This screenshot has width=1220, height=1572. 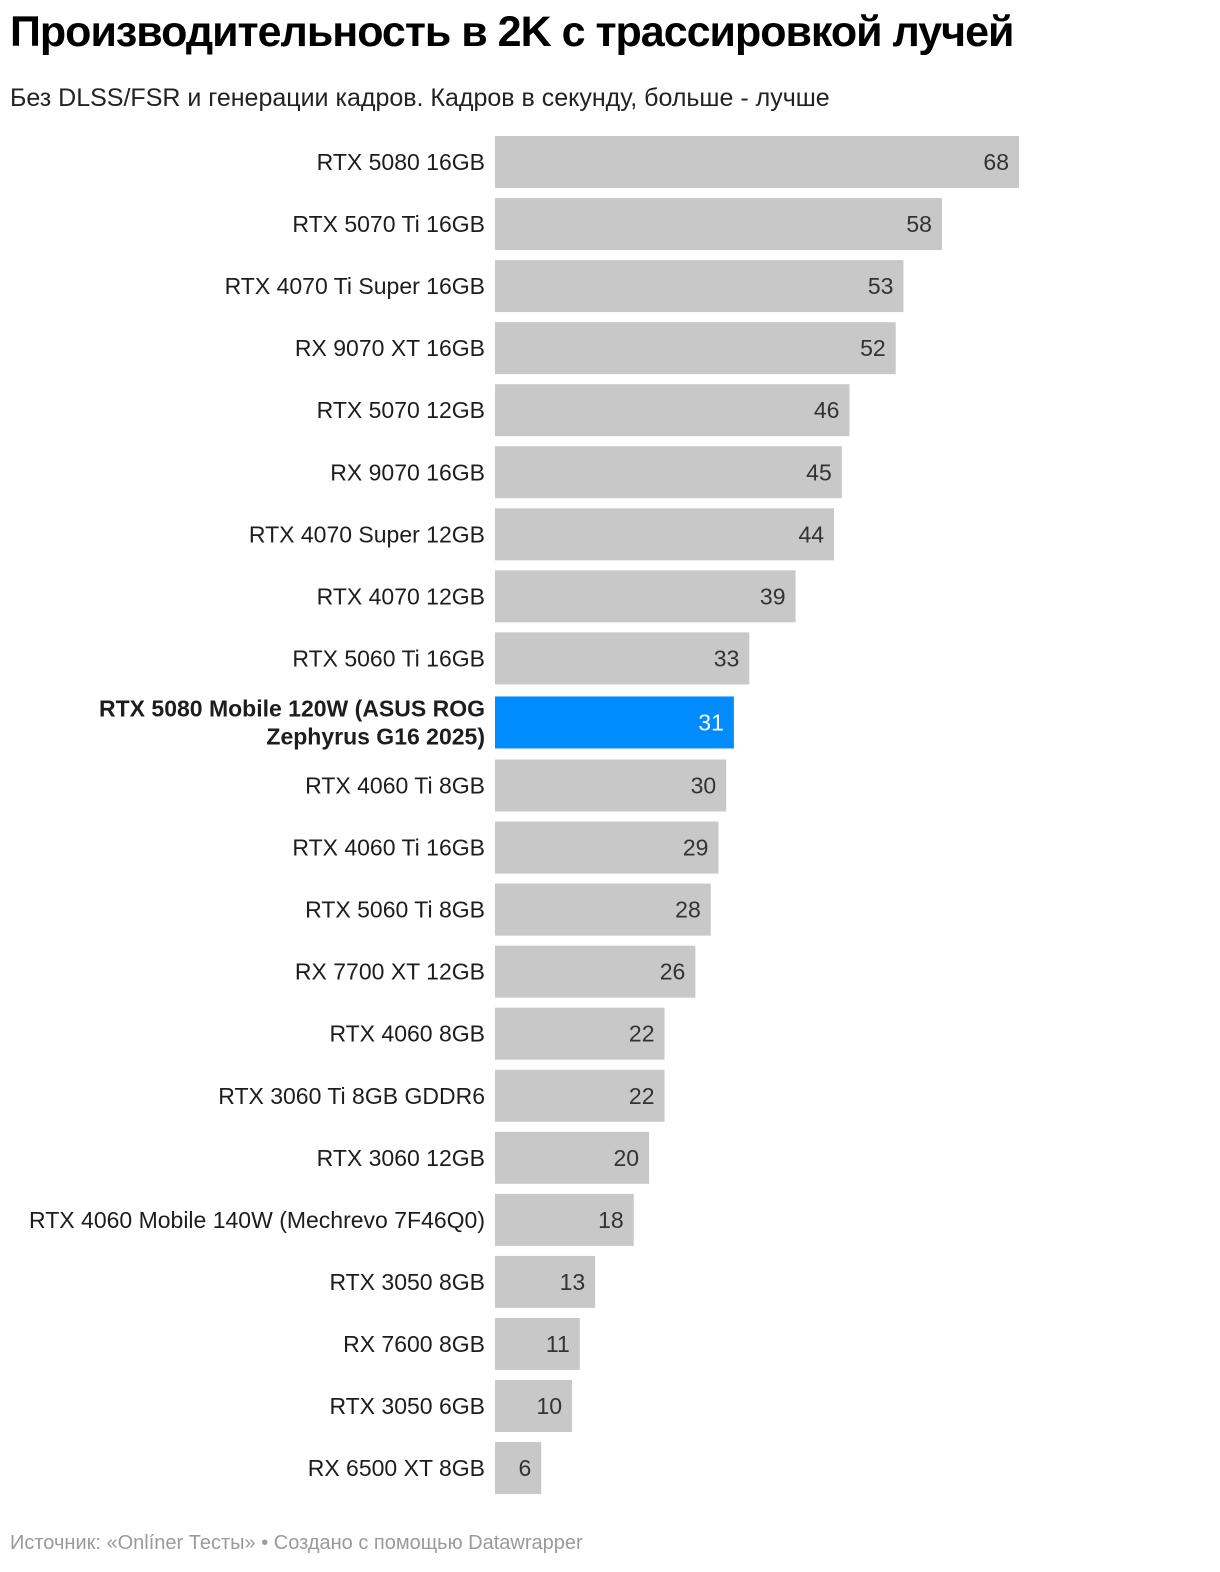 What do you see at coordinates (727, 658) in the screenshot?
I see `bar-value-label: 33` at bounding box center [727, 658].